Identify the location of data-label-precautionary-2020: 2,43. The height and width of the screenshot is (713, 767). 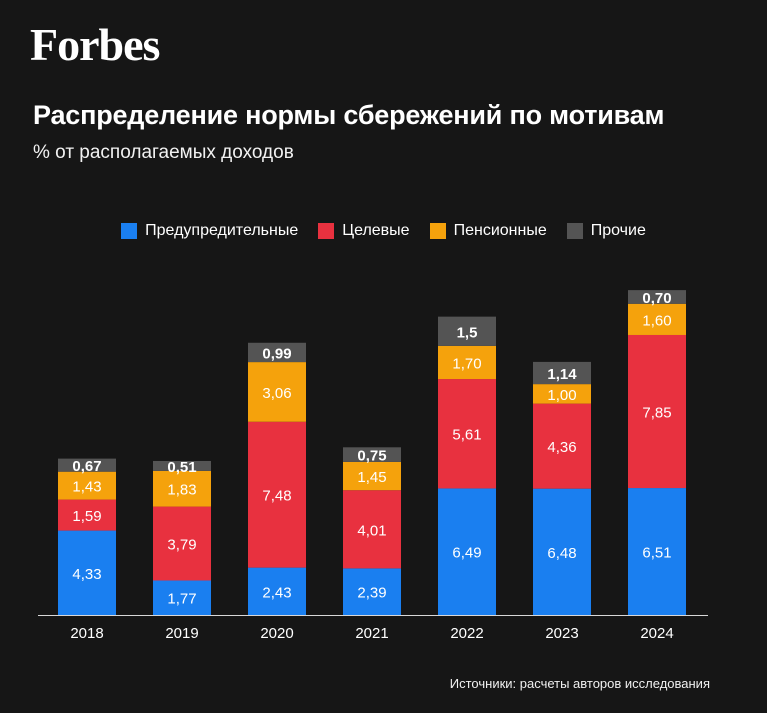
(276, 592).